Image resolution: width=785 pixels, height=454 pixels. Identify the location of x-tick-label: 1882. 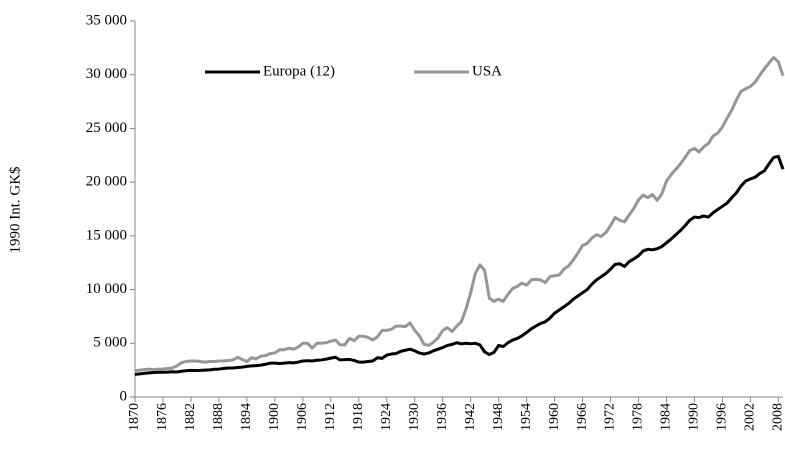
(190, 417).